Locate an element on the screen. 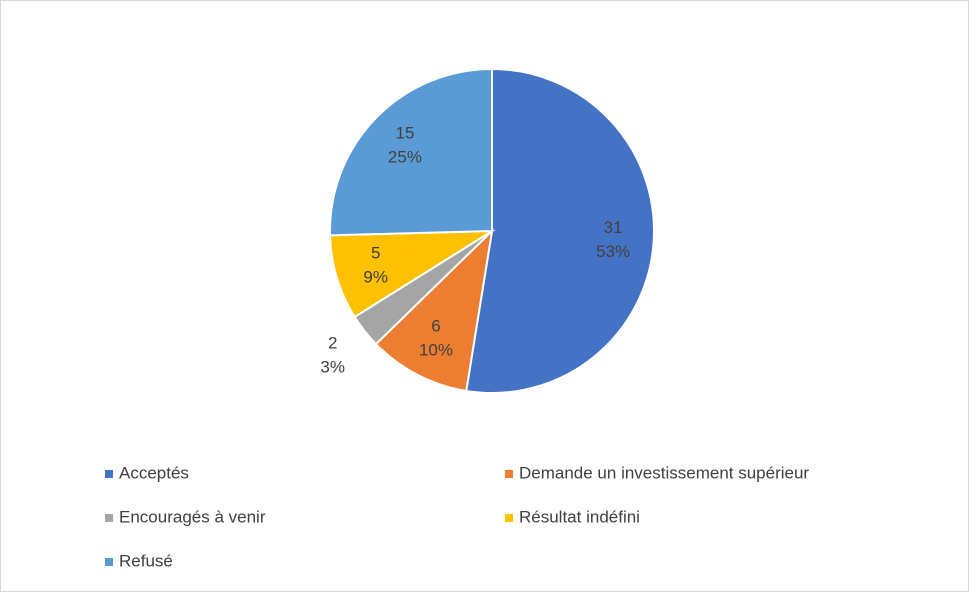  data-label-percent: 53% is located at coordinates (613, 251).